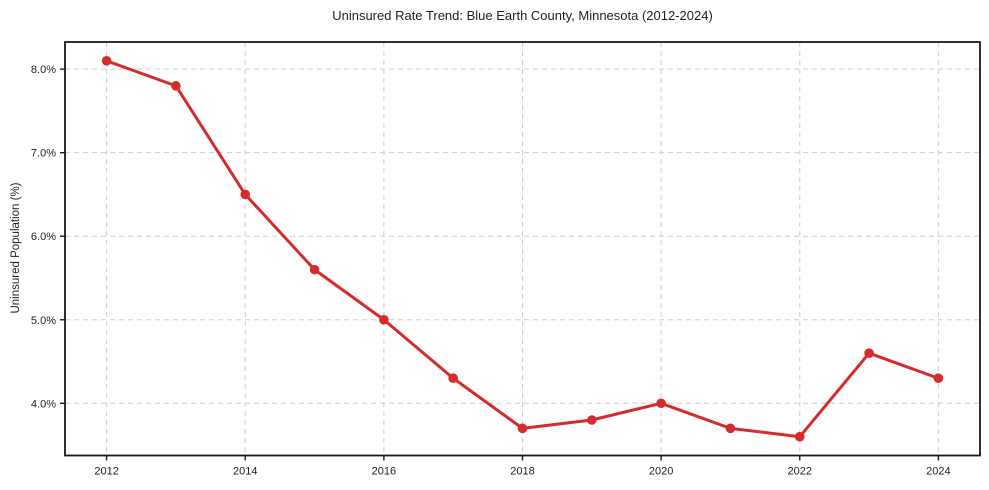  I want to click on data-point-2019, so click(592, 420).